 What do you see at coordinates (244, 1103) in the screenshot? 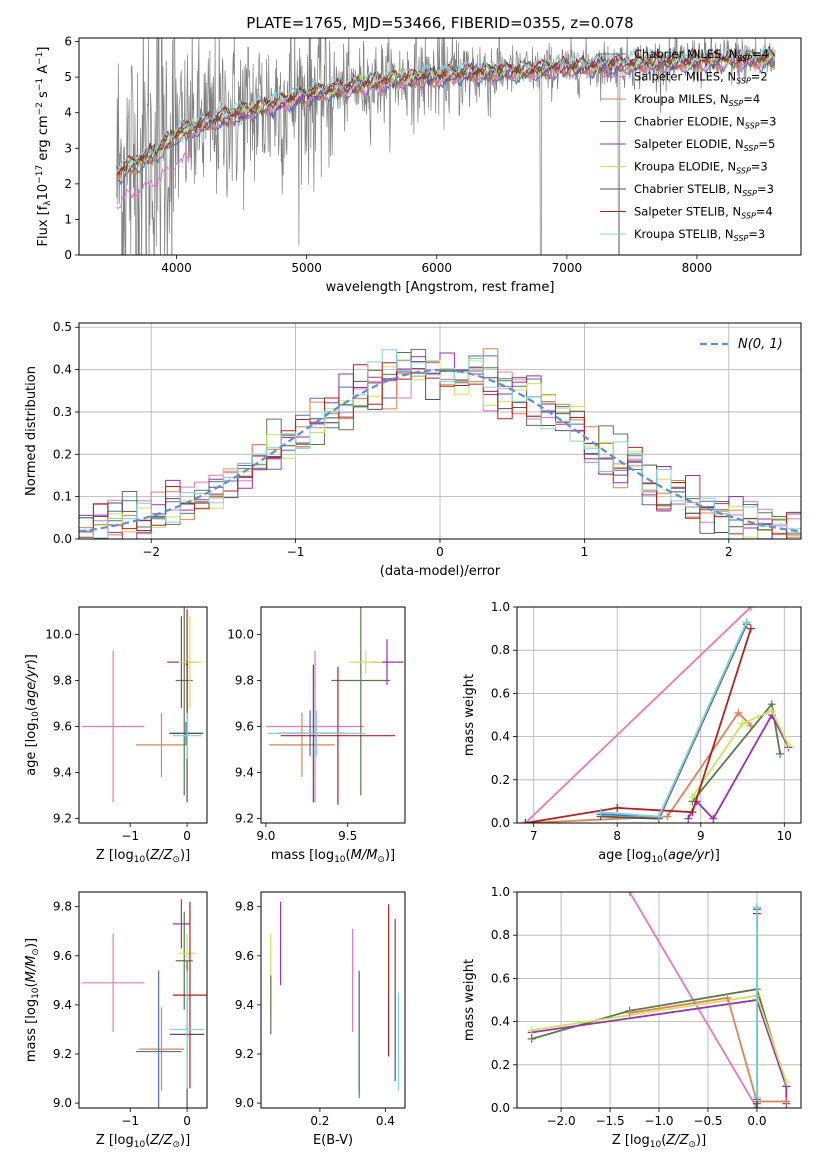
I see `y-tick-label: 9.0` at bounding box center [244, 1103].